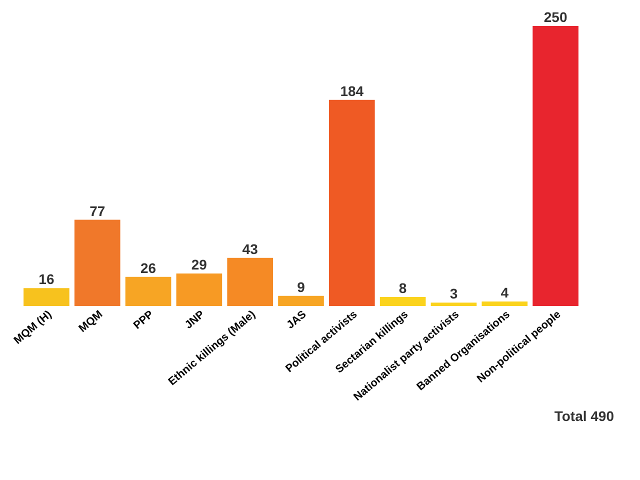 The height and width of the screenshot is (480, 640). I want to click on data-label: 43, so click(250, 248).